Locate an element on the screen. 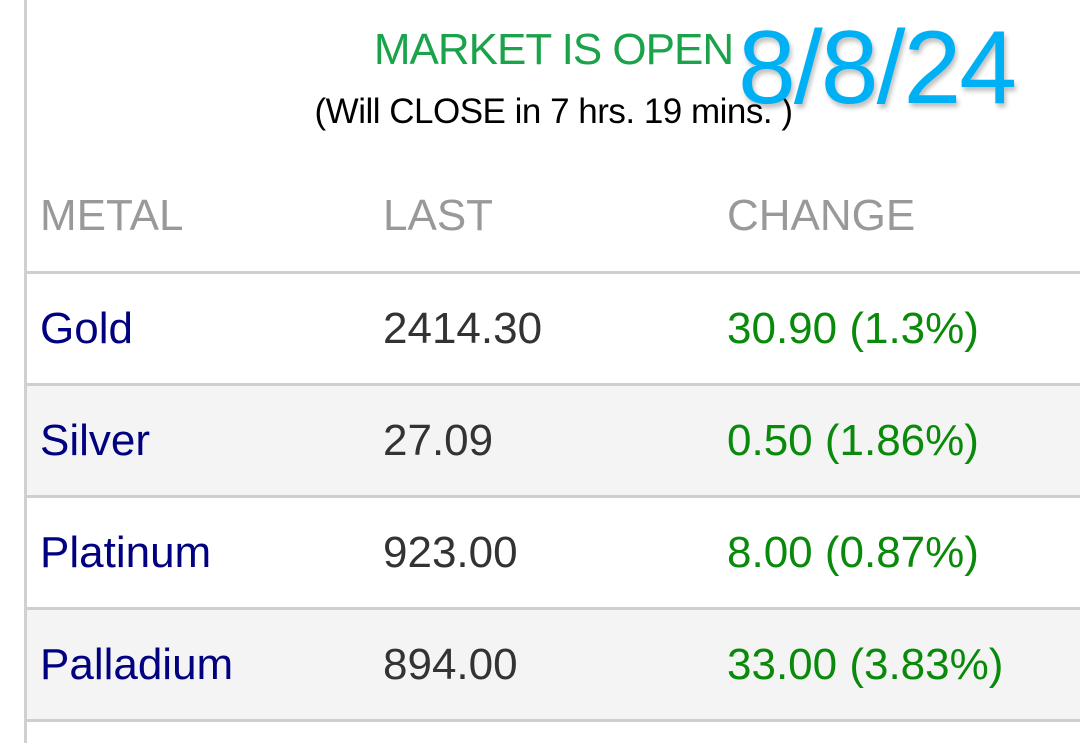 The width and height of the screenshot is (1080, 743). last-price: 2414.30 is located at coordinates (542, 329).